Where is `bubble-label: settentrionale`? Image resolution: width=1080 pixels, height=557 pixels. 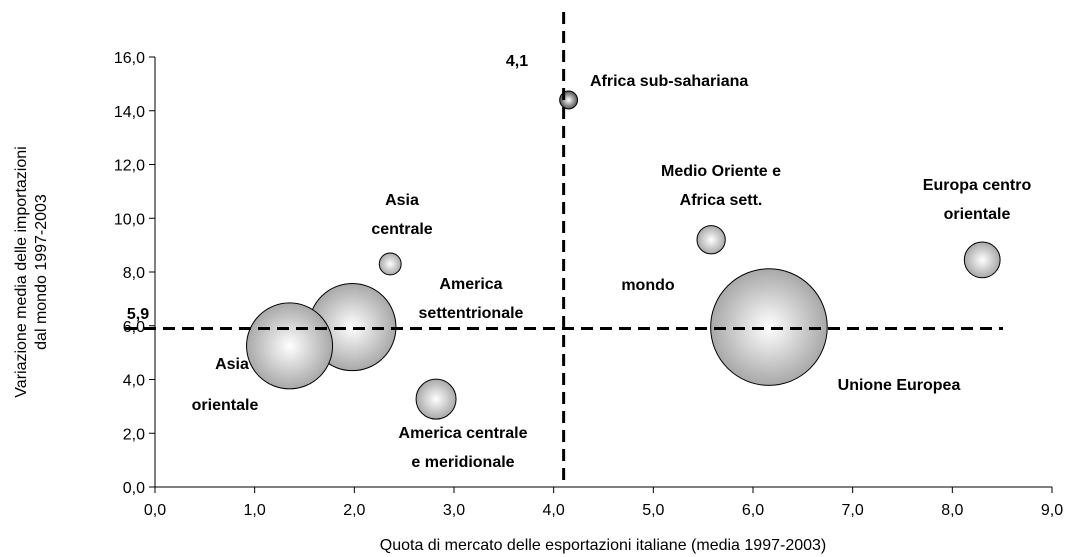
bubble-label: settentrionale is located at coordinates (471, 313).